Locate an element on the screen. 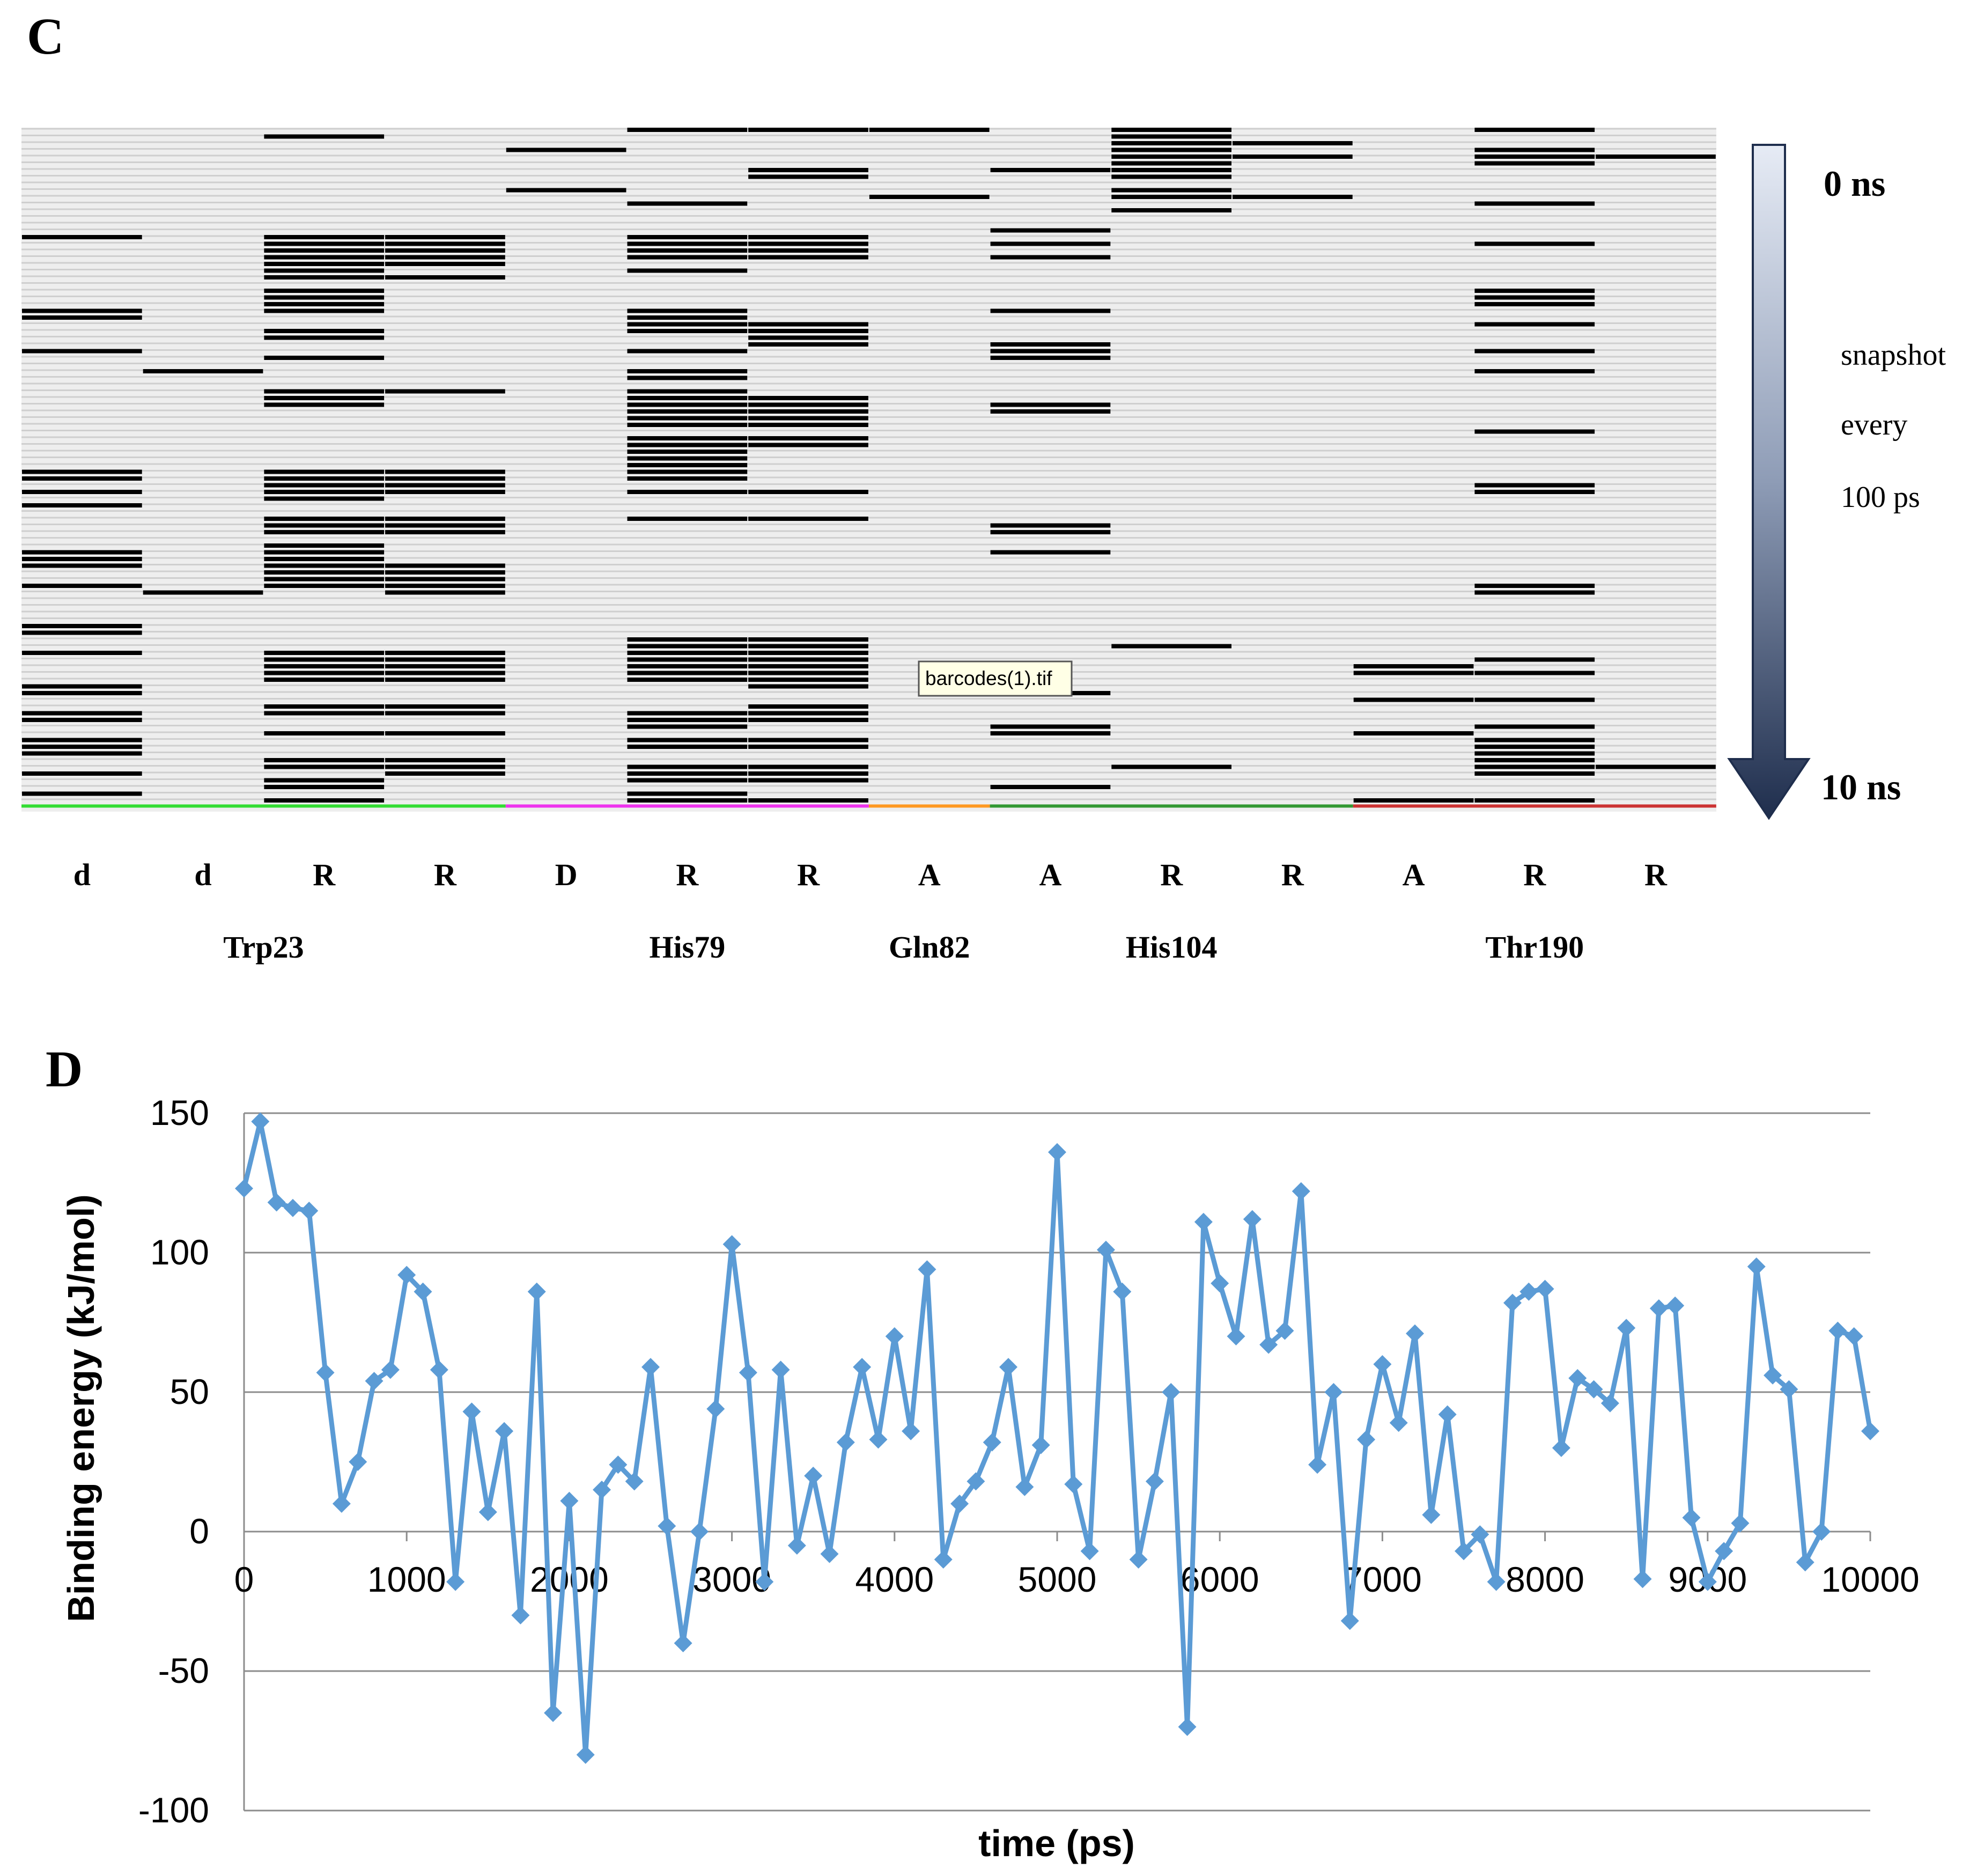 The height and width of the screenshot is (1876, 1977). y-tick-label: 100 is located at coordinates (179, 1252).